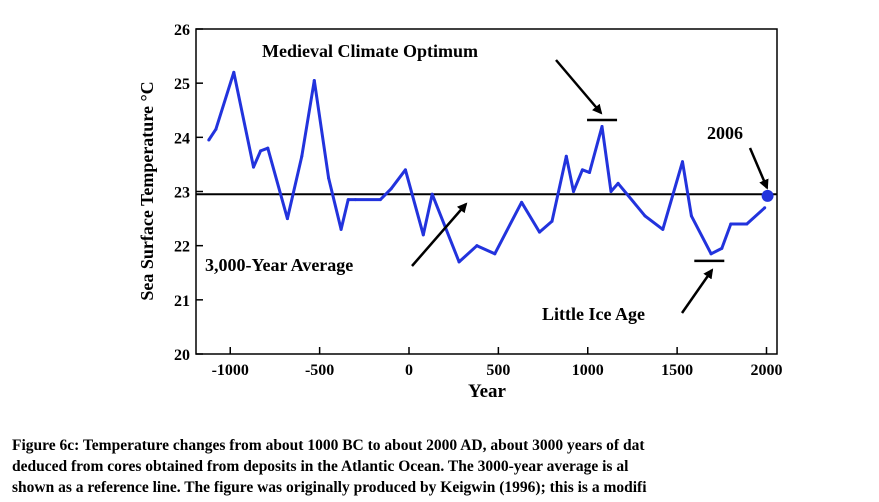  I want to click on average-arrow, so click(439, 234).